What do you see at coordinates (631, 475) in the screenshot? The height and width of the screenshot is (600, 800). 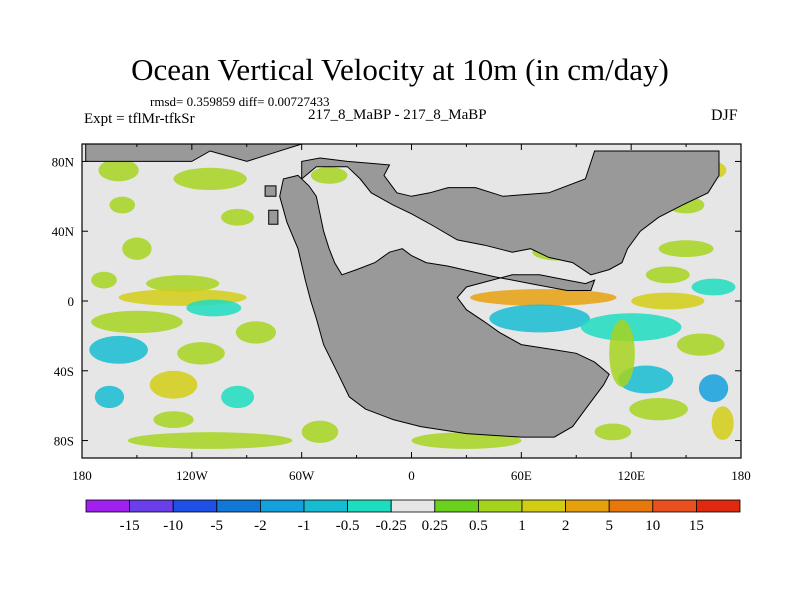 I see `x-tick-label: 120E` at bounding box center [631, 475].